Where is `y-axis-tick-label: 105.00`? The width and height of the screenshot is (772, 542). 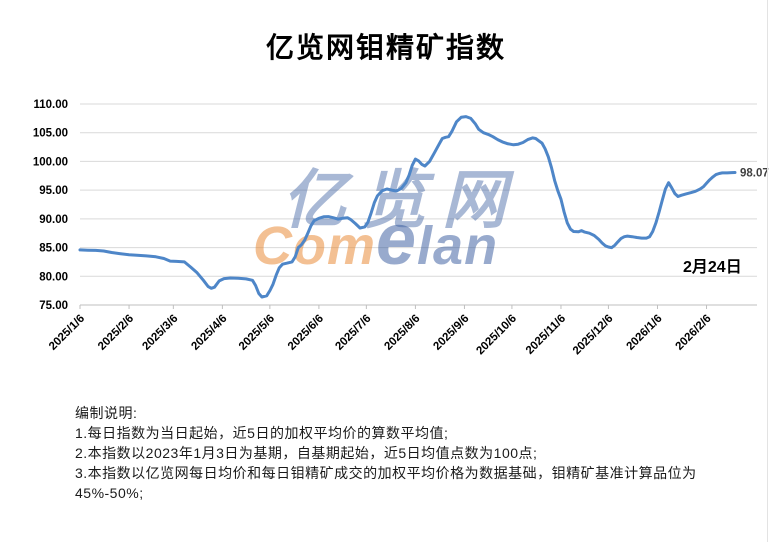
y-axis-tick-label: 105.00 is located at coordinates (50, 134).